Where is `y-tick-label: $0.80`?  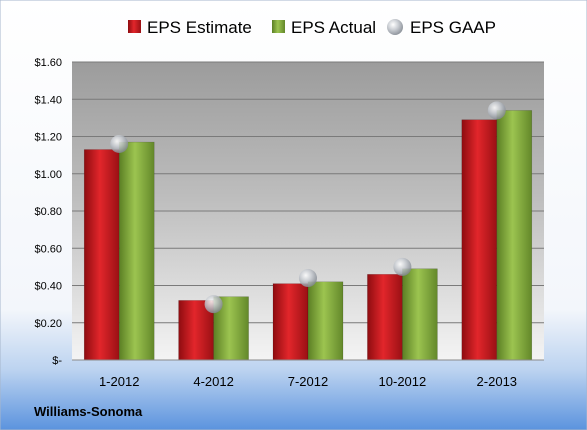 y-tick-label: $0.80 is located at coordinates (48, 212).